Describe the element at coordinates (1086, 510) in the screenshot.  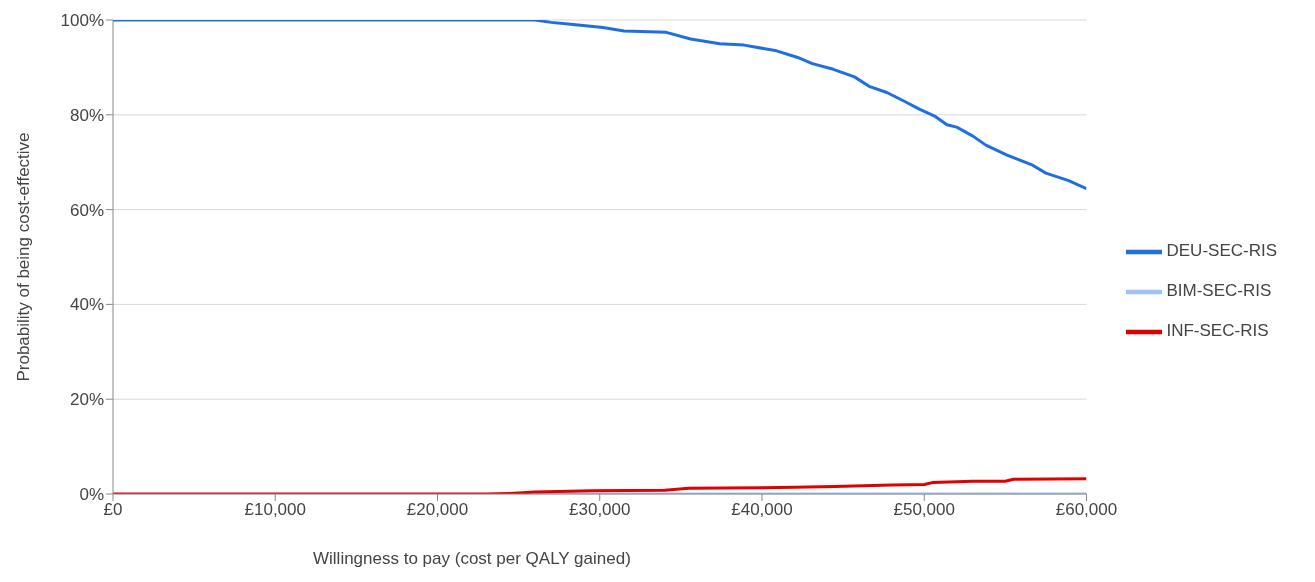
I see `x-tick-label: £60,000` at that location.